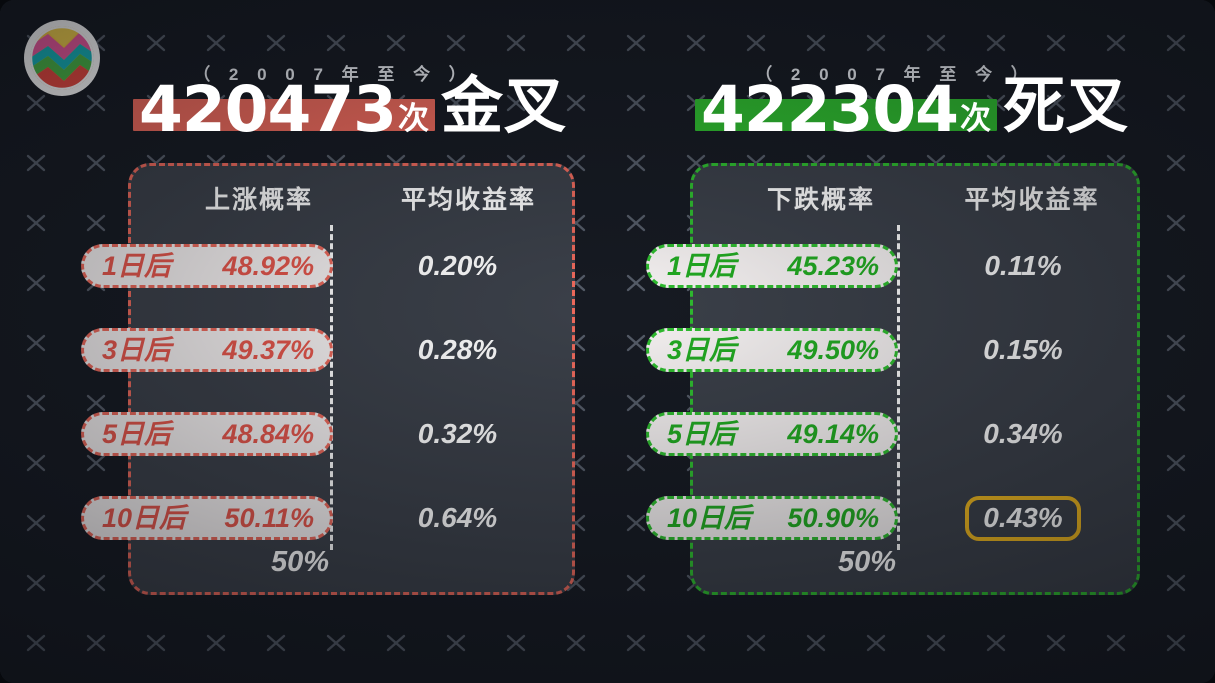  I want to click on count-unit-right: 次, so click(975, 118).